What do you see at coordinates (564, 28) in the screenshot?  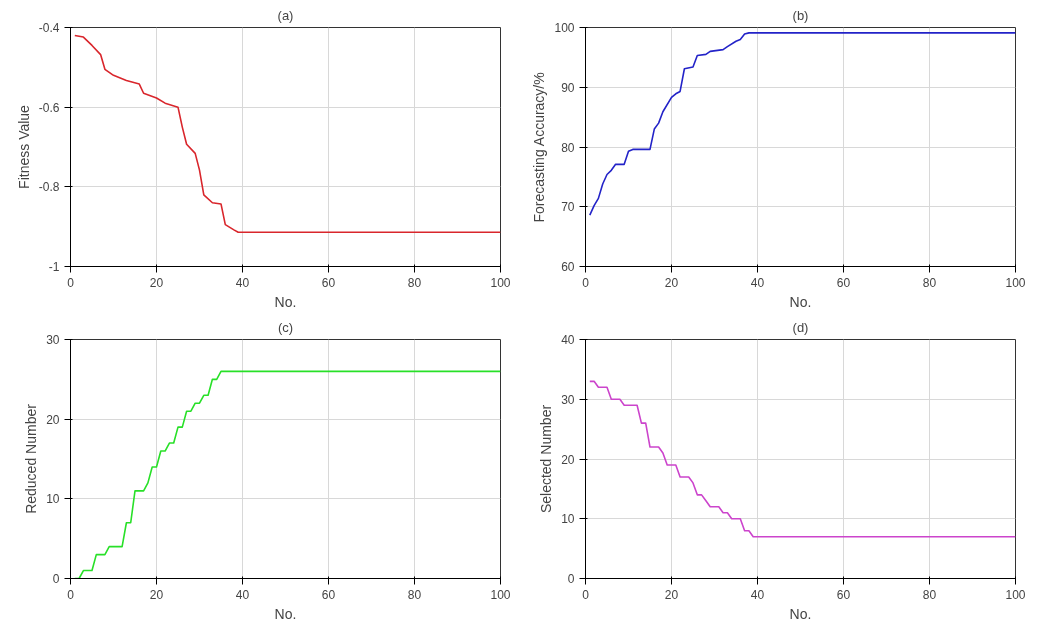 I see `y-tick-label: 100` at bounding box center [564, 28].